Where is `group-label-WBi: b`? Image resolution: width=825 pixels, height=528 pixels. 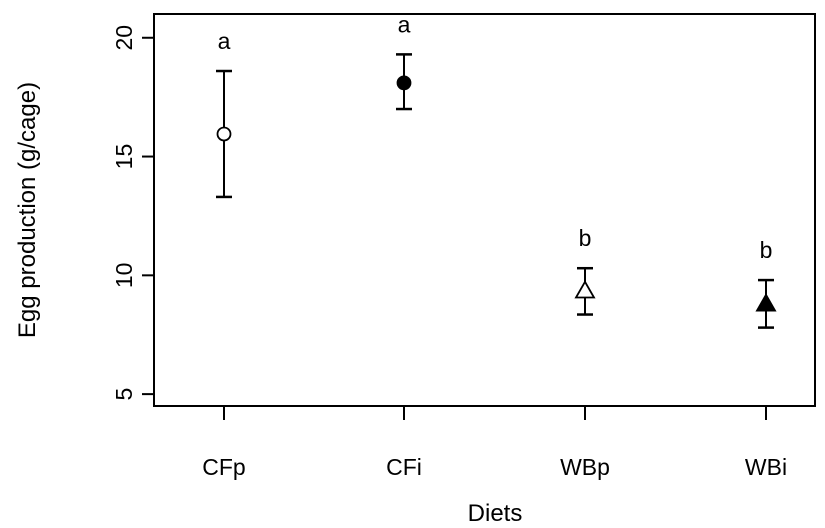
group-label-WBi: b is located at coordinates (766, 250).